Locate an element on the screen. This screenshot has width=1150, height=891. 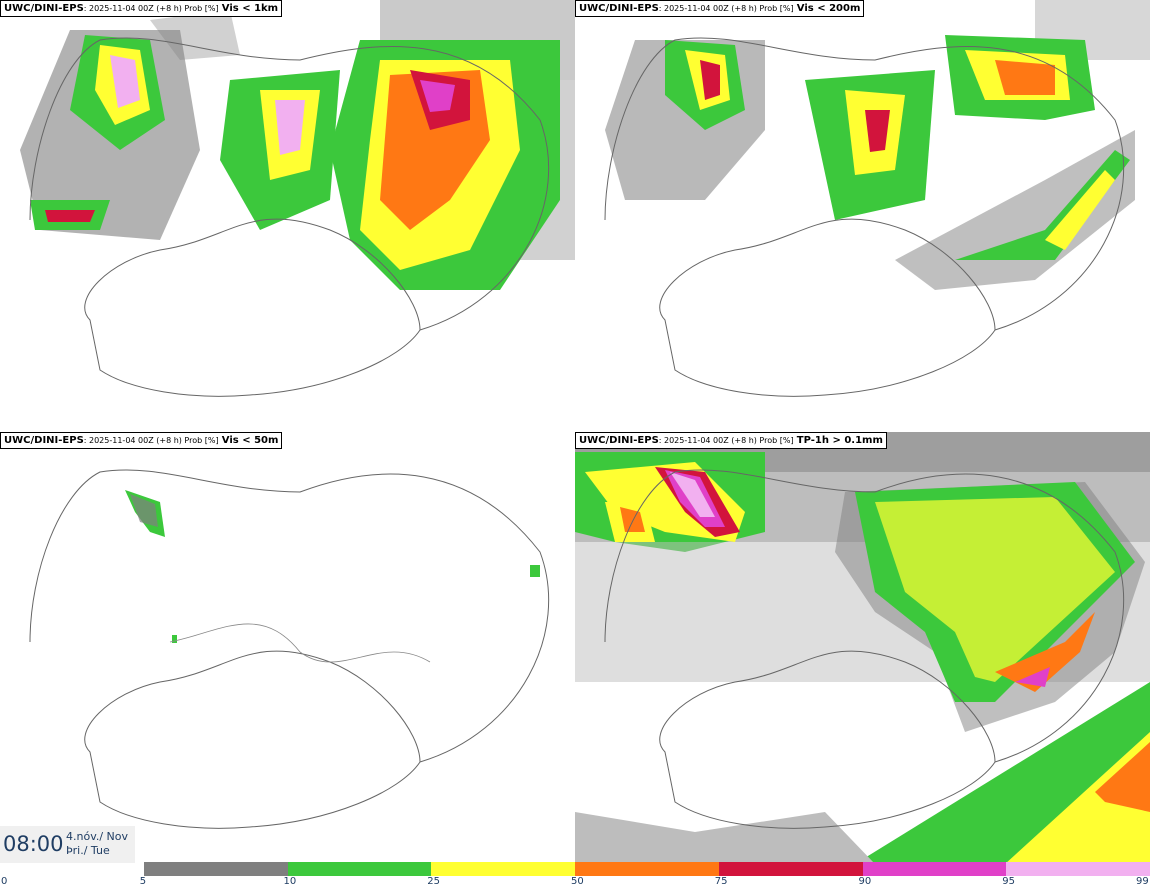
colorbar-tick-label: 75 is located at coordinates (721, 881).